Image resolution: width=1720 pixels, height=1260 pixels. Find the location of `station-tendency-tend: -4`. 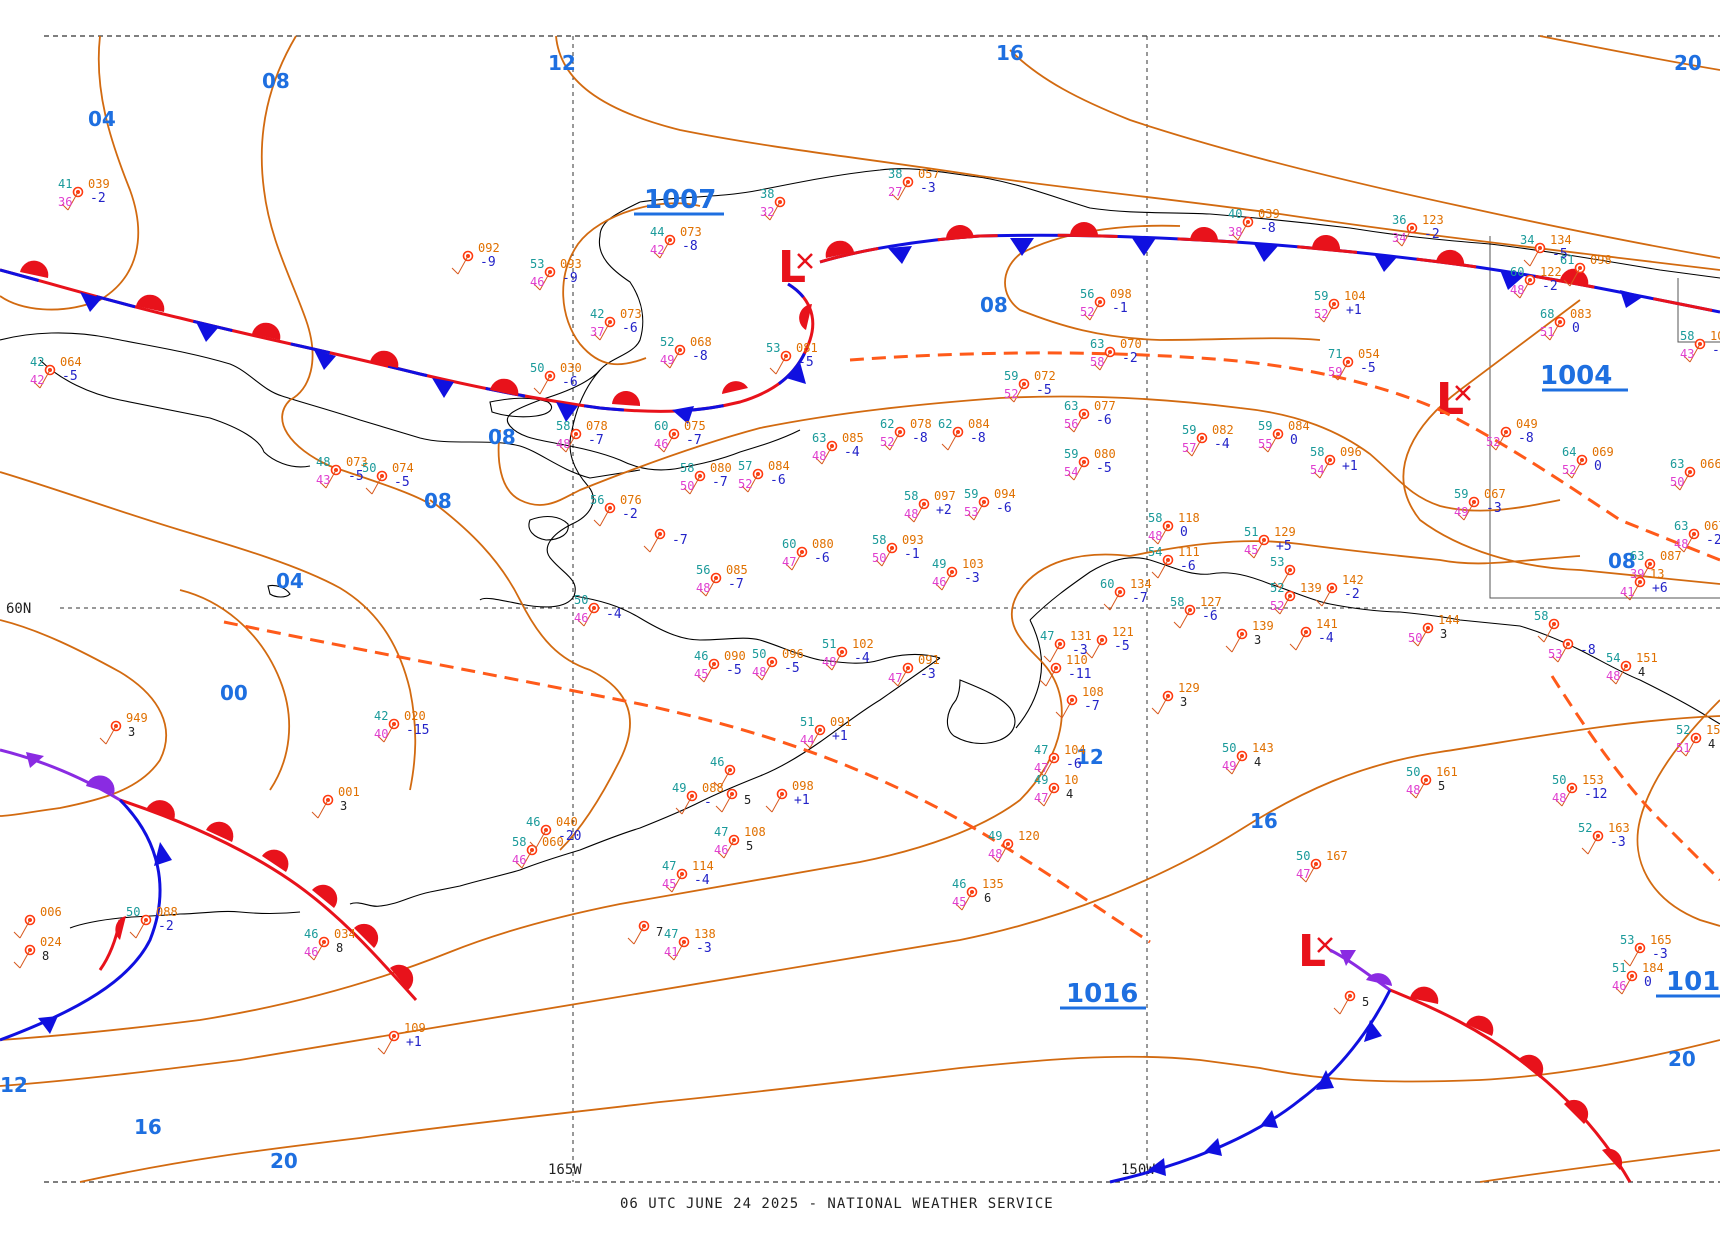

station-tendency-tend: -4 is located at coordinates (702, 880).